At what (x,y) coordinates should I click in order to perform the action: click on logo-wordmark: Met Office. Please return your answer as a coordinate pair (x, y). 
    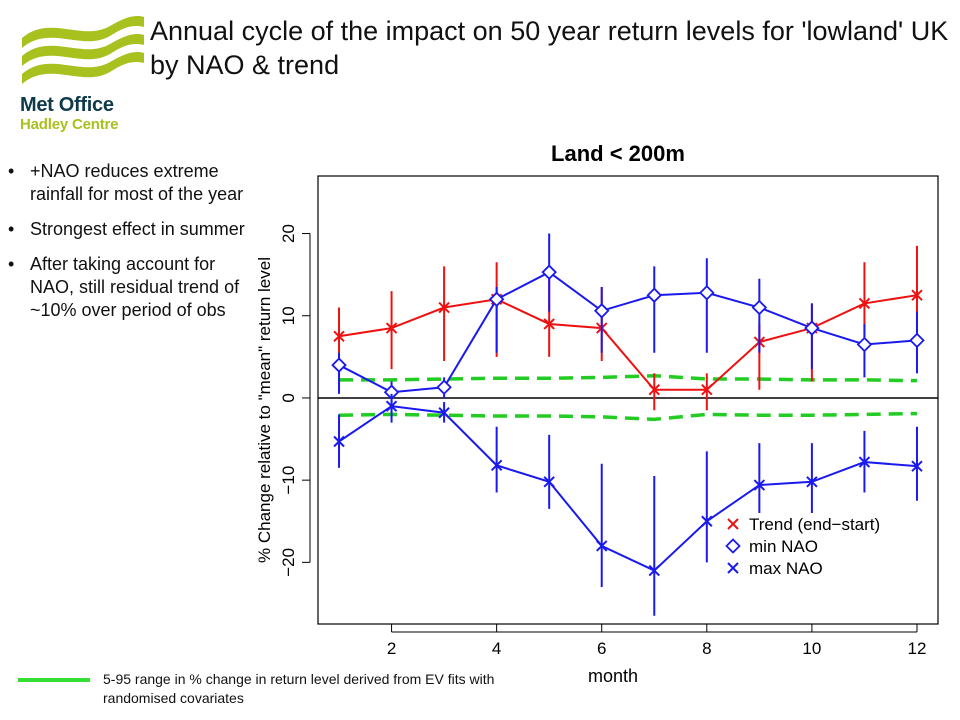
    Looking at the image, I should click on (67, 105).